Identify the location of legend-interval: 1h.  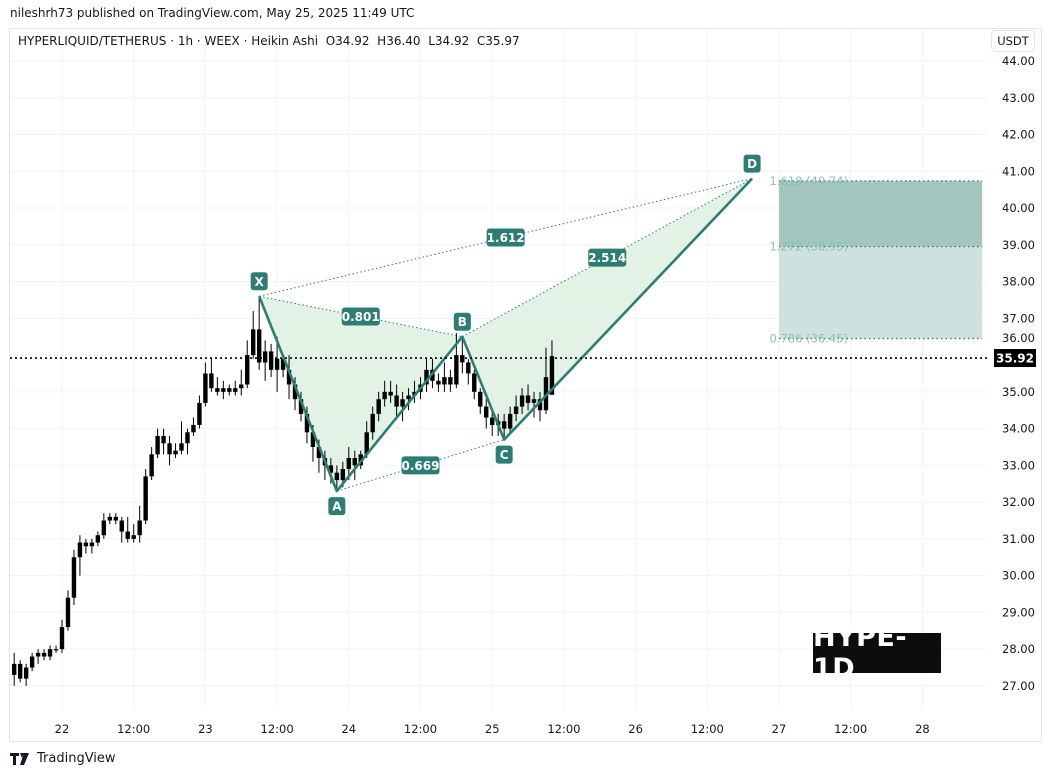
(185, 41).